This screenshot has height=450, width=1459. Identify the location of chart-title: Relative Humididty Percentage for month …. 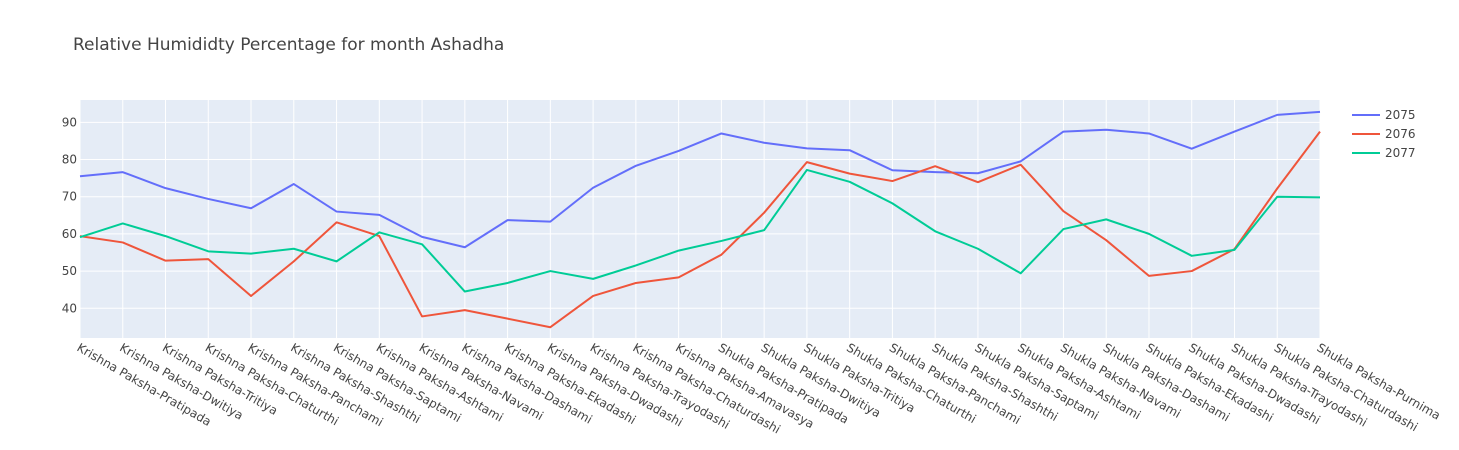
(288, 45).